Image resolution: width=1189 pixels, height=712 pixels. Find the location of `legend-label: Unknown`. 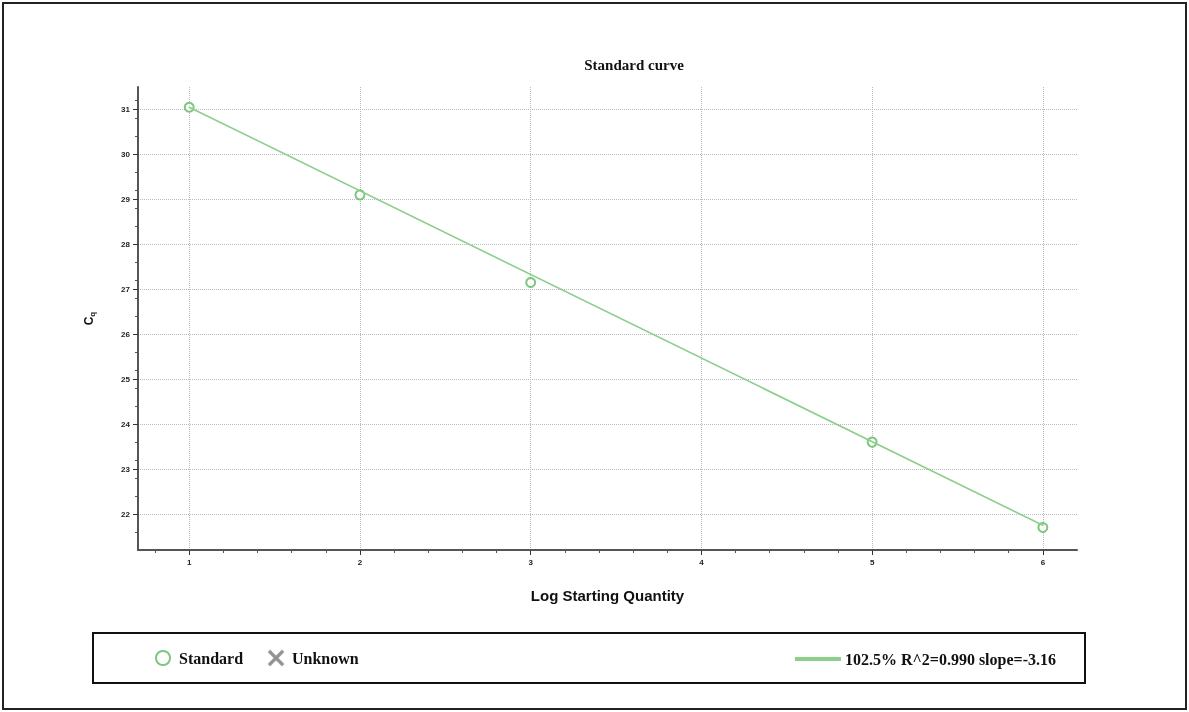

legend-label: Unknown is located at coordinates (325, 658).